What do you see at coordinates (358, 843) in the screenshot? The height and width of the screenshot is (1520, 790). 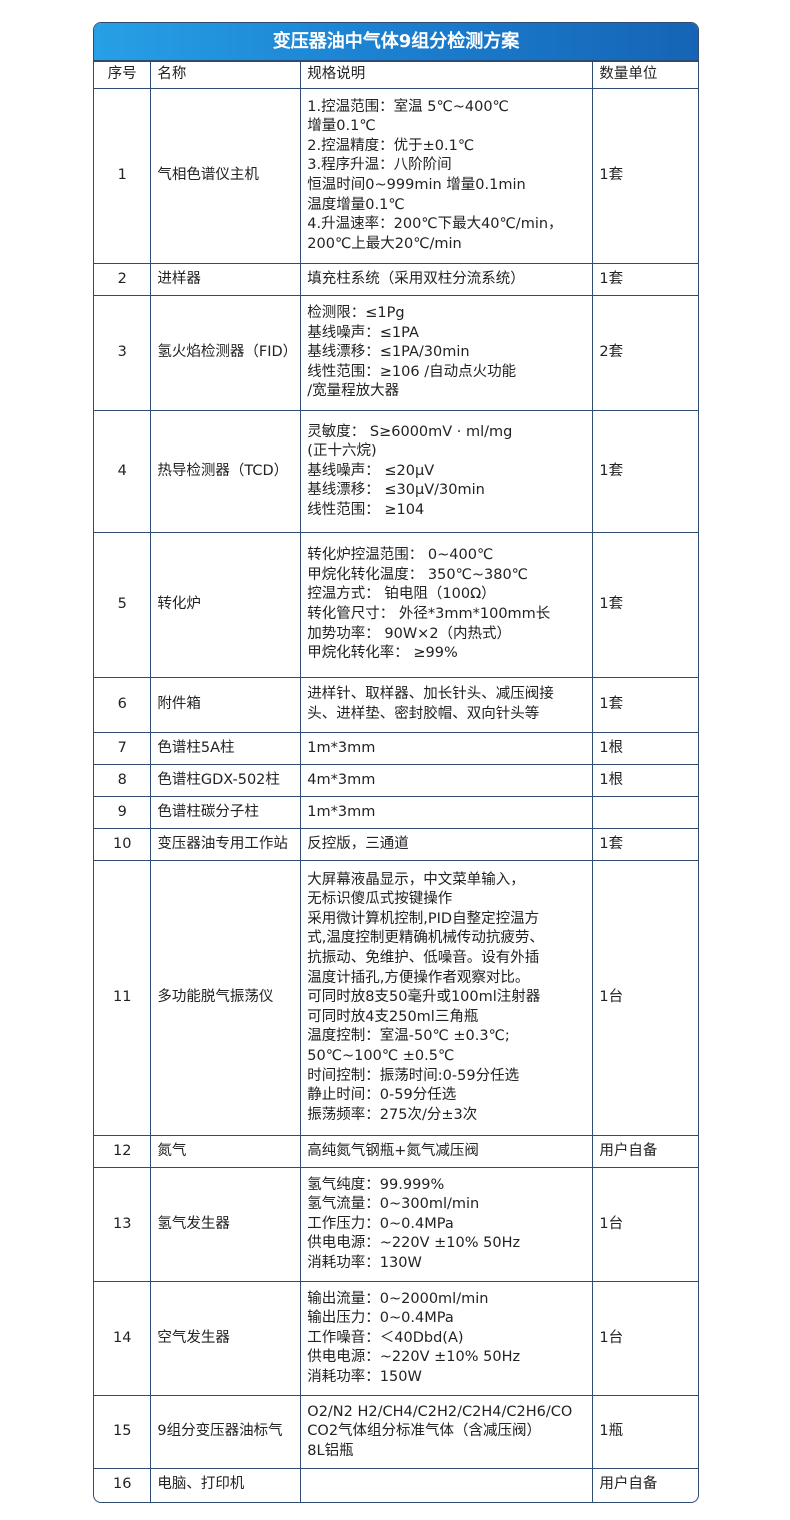 I see `spec-line: 反控版，三通道` at bounding box center [358, 843].